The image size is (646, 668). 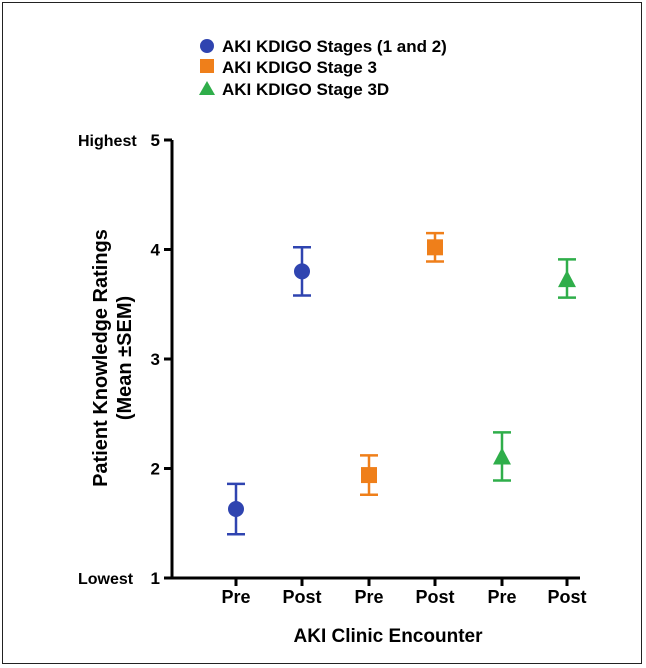 I want to click on legend-marker-triangle, so click(x=207, y=88).